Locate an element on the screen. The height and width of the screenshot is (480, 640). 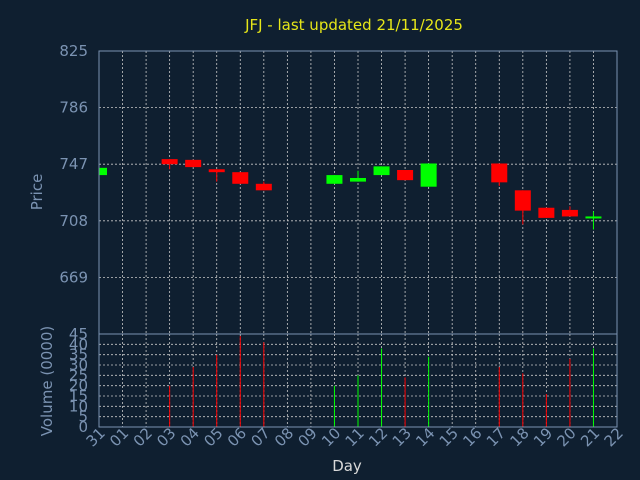
price-tick-labels: 825 786 747 708 669 is located at coordinates (73, 164).